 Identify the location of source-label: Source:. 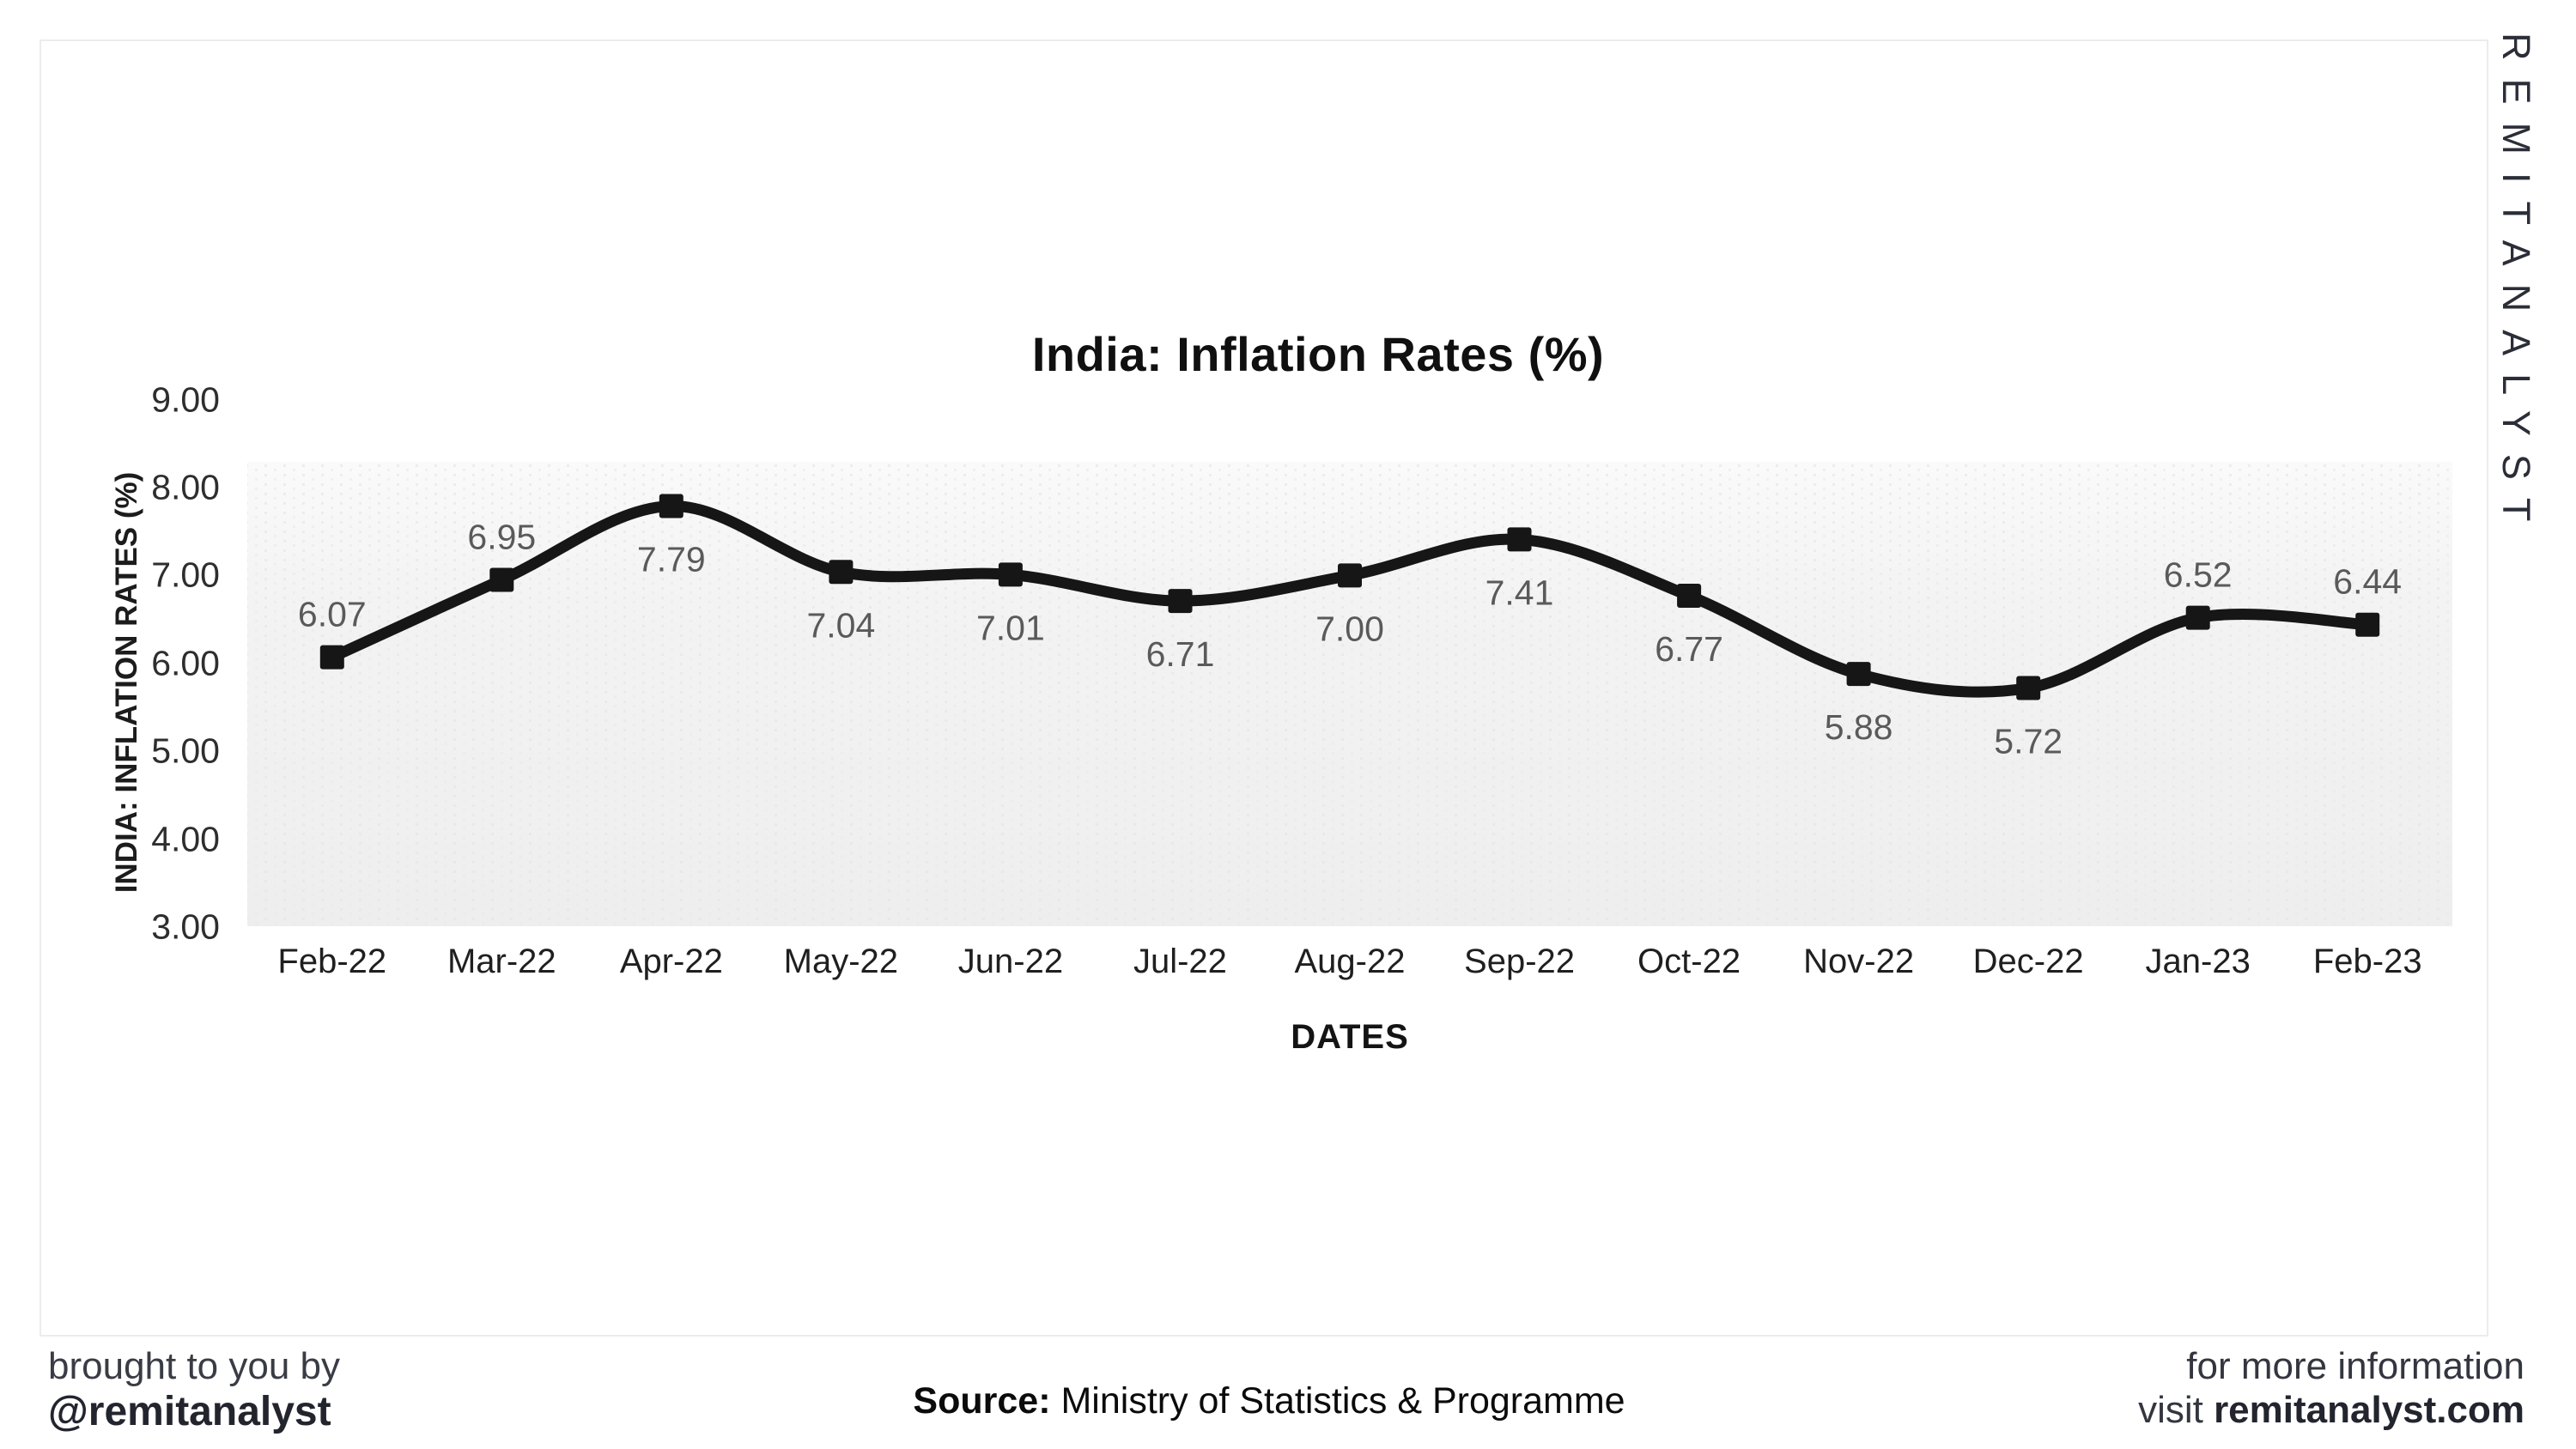
(982, 1401).